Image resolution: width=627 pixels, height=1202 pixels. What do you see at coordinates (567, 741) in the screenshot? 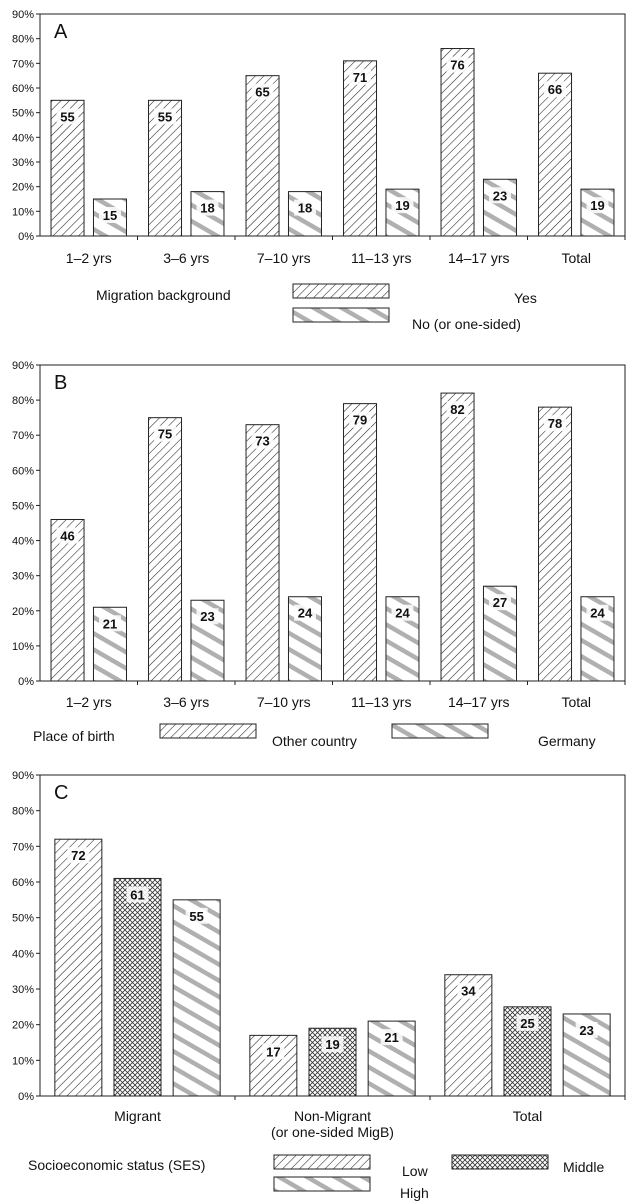
I see `legend-label: Germany` at bounding box center [567, 741].